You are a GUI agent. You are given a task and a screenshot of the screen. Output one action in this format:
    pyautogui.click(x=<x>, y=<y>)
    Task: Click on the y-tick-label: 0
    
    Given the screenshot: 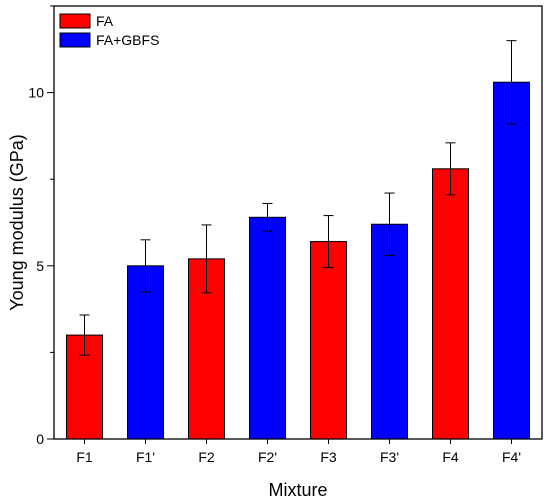 What is the action you would take?
    pyautogui.click(x=40, y=439)
    